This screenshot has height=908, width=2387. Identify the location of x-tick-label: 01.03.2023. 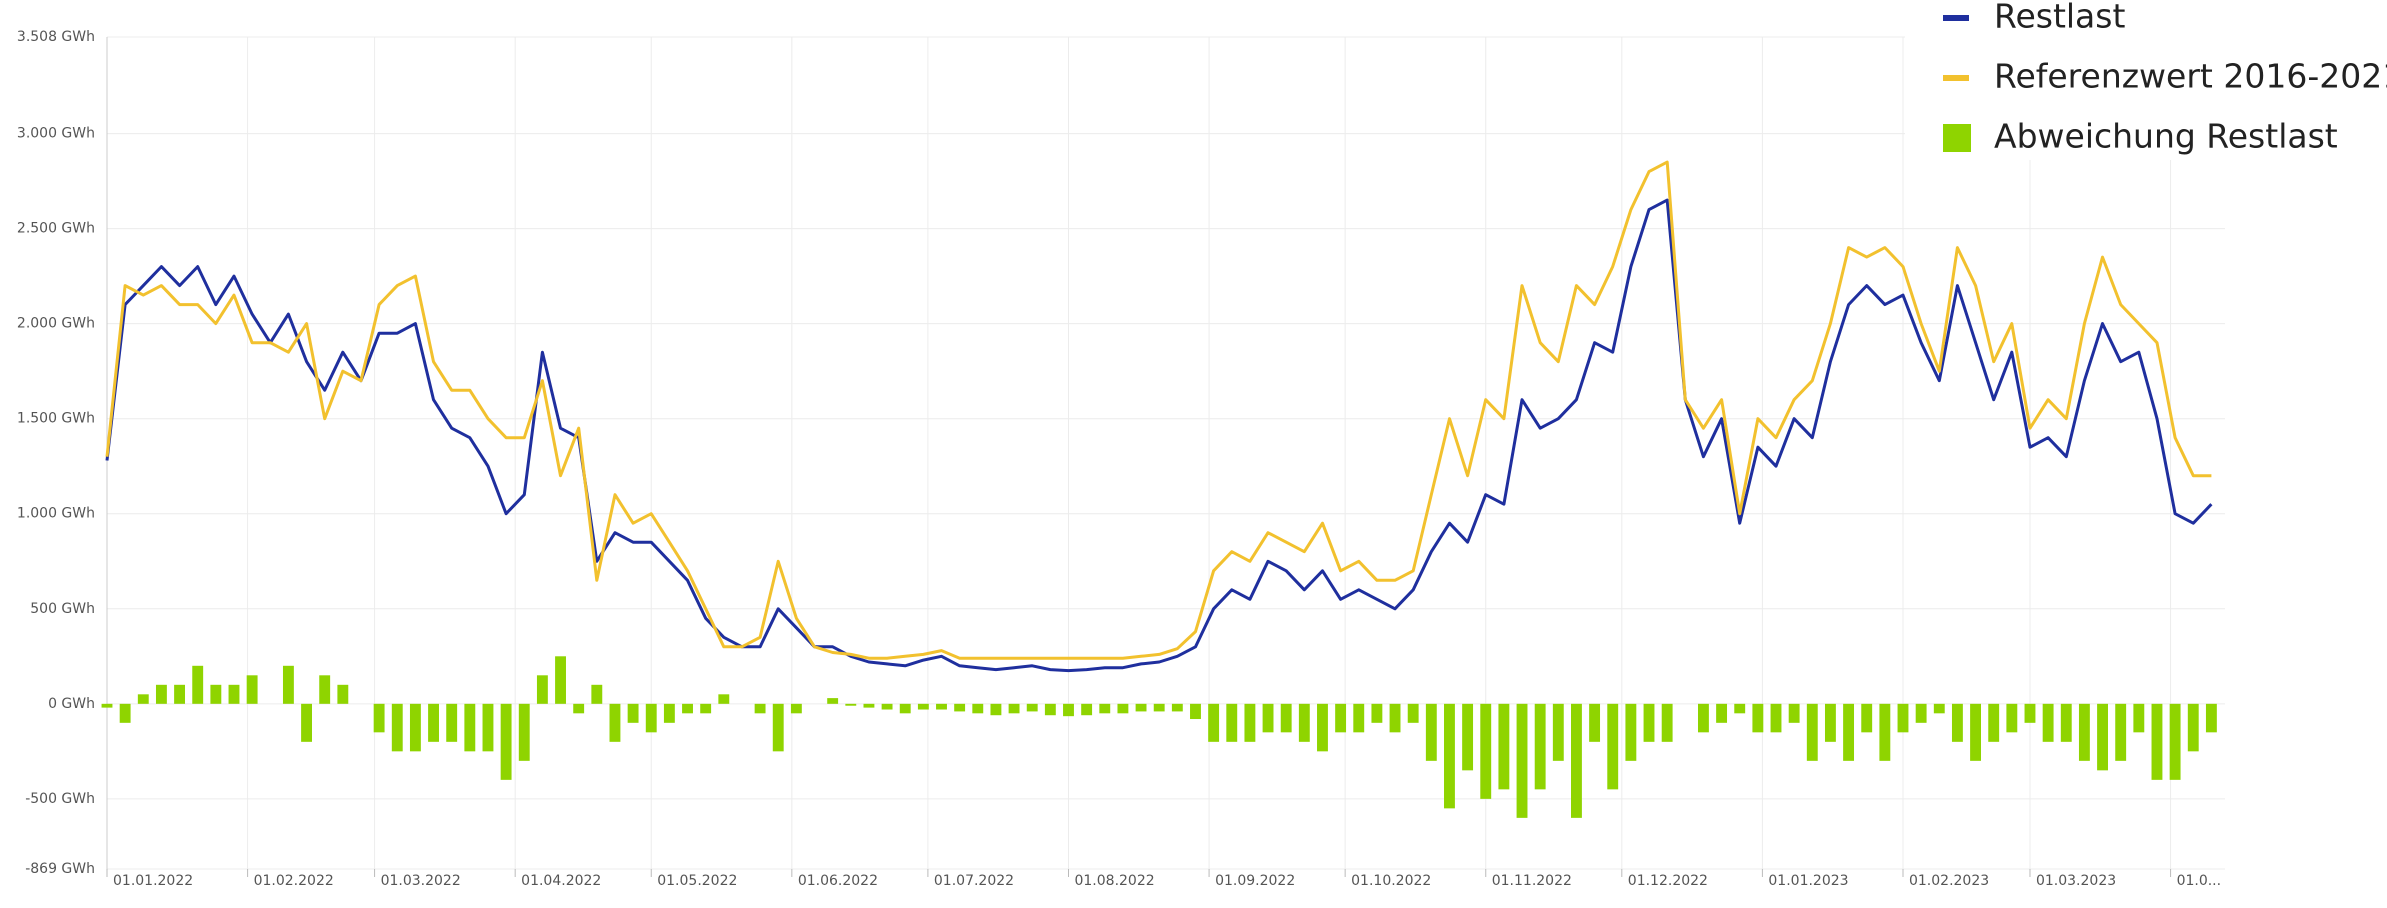
(2076, 881).